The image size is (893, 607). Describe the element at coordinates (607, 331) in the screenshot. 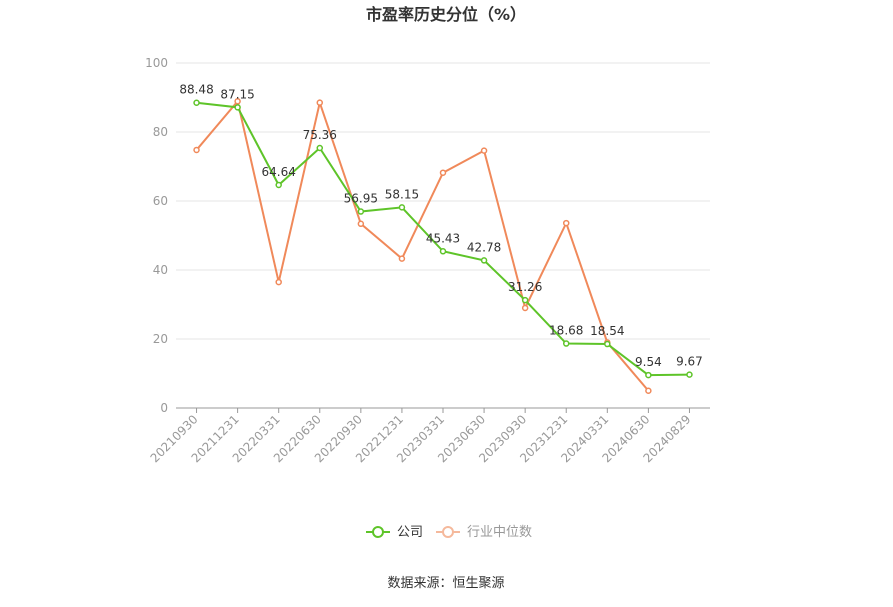

I see `data-label: 18.54` at that location.